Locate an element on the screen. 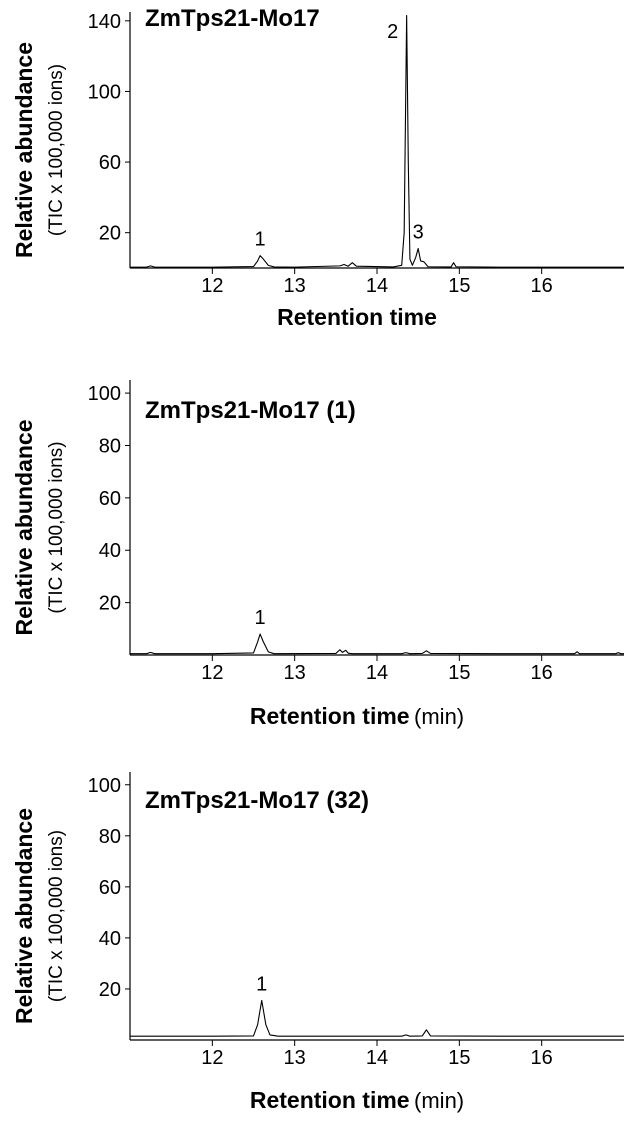 The image size is (626, 1122). y-tick-label: 140 is located at coordinates (104, 22).